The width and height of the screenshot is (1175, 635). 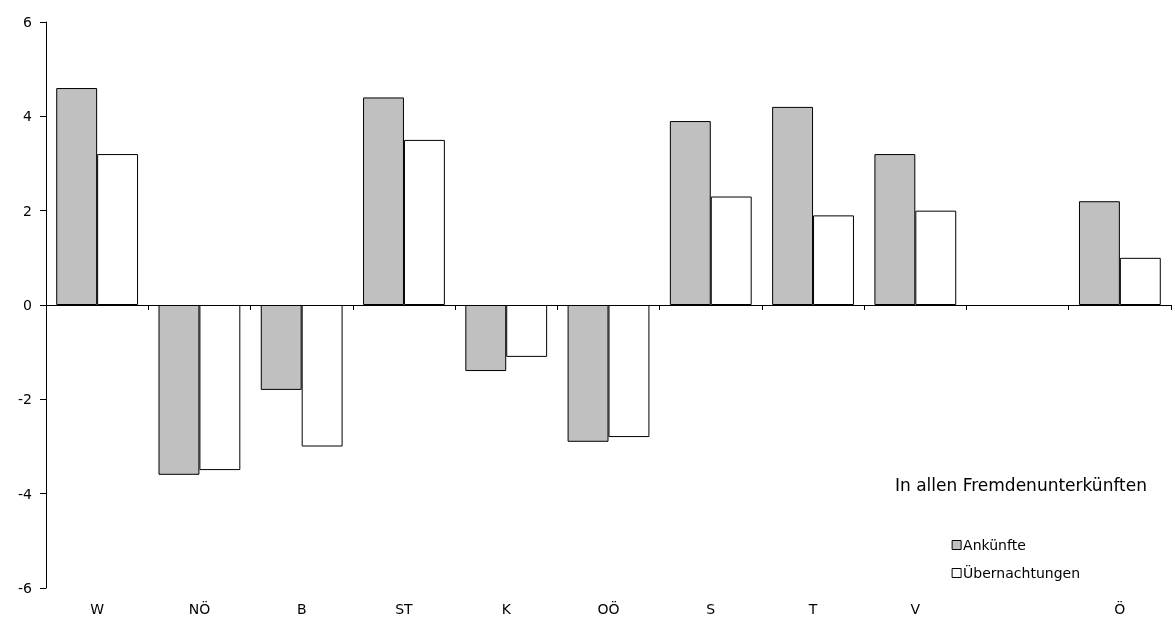 What do you see at coordinates (25, 399) in the screenshot?
I see `y-tick-label: -2` at bounding box center [25, 399].